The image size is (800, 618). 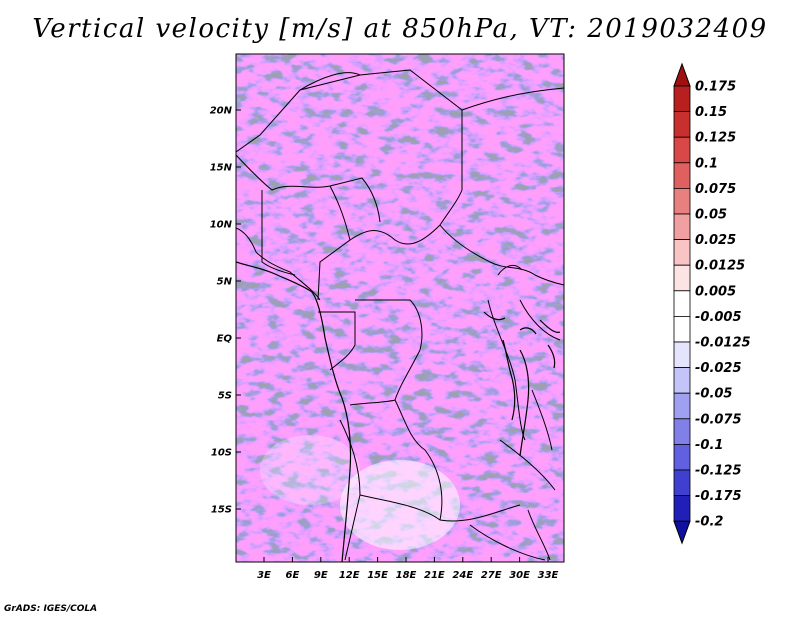 I want to click on lat-label: 5N, so click(x=225, y=282).